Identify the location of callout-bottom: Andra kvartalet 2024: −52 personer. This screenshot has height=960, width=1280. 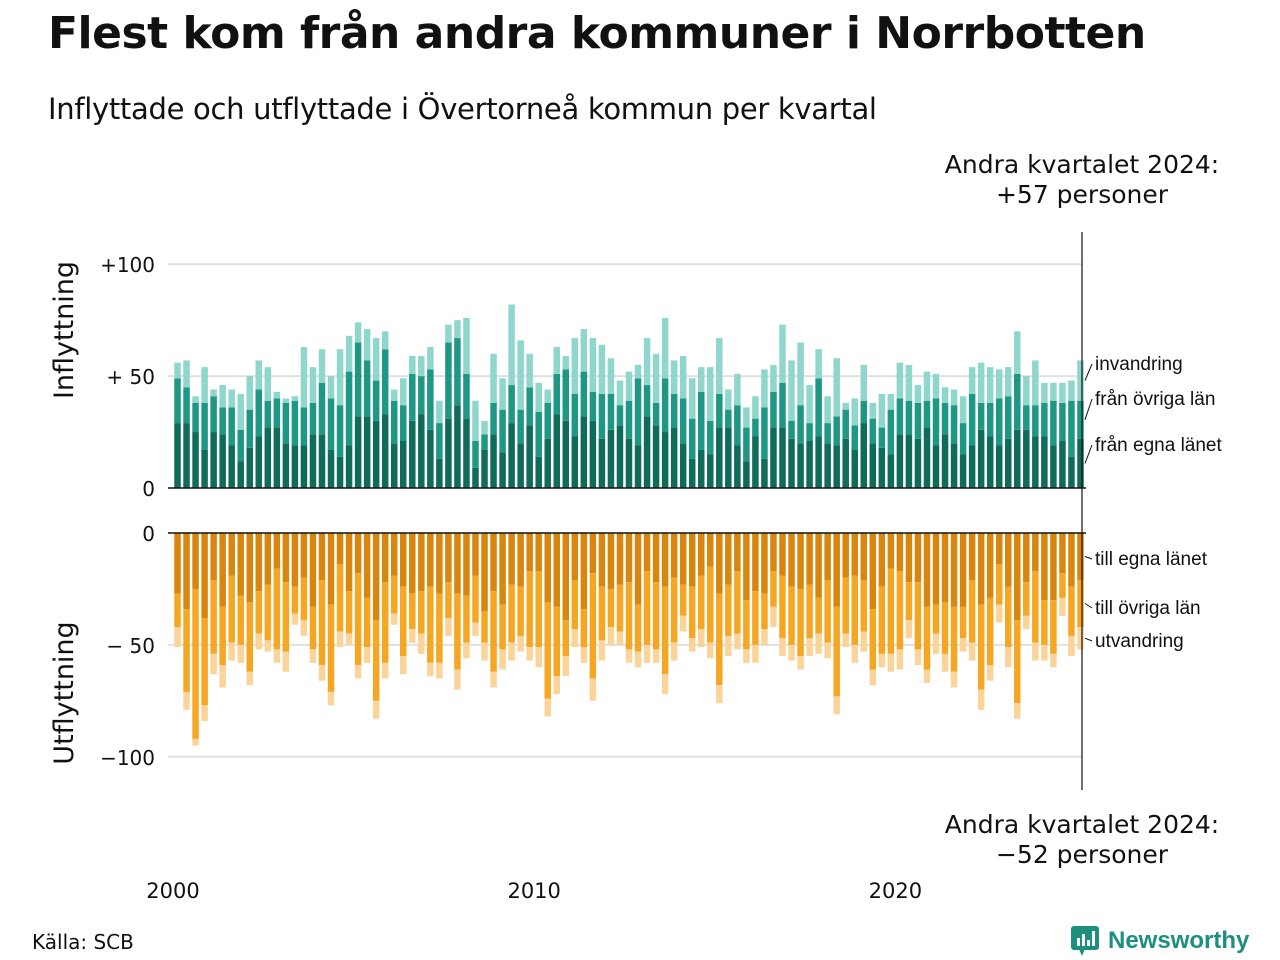
(1082, 840).